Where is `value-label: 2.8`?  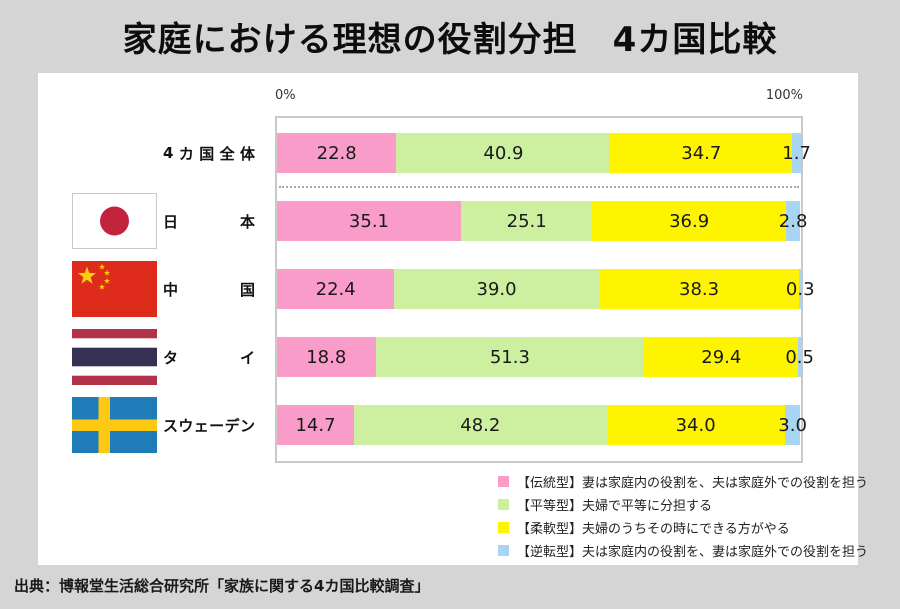
value-label: 2.8 is located at coordinates (793, 221).